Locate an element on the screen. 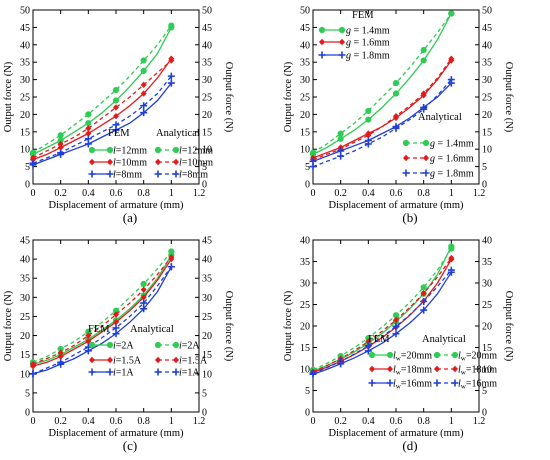 The image size is (550, 460). y-tick-label: 45 is located at coordinates (305, 28).